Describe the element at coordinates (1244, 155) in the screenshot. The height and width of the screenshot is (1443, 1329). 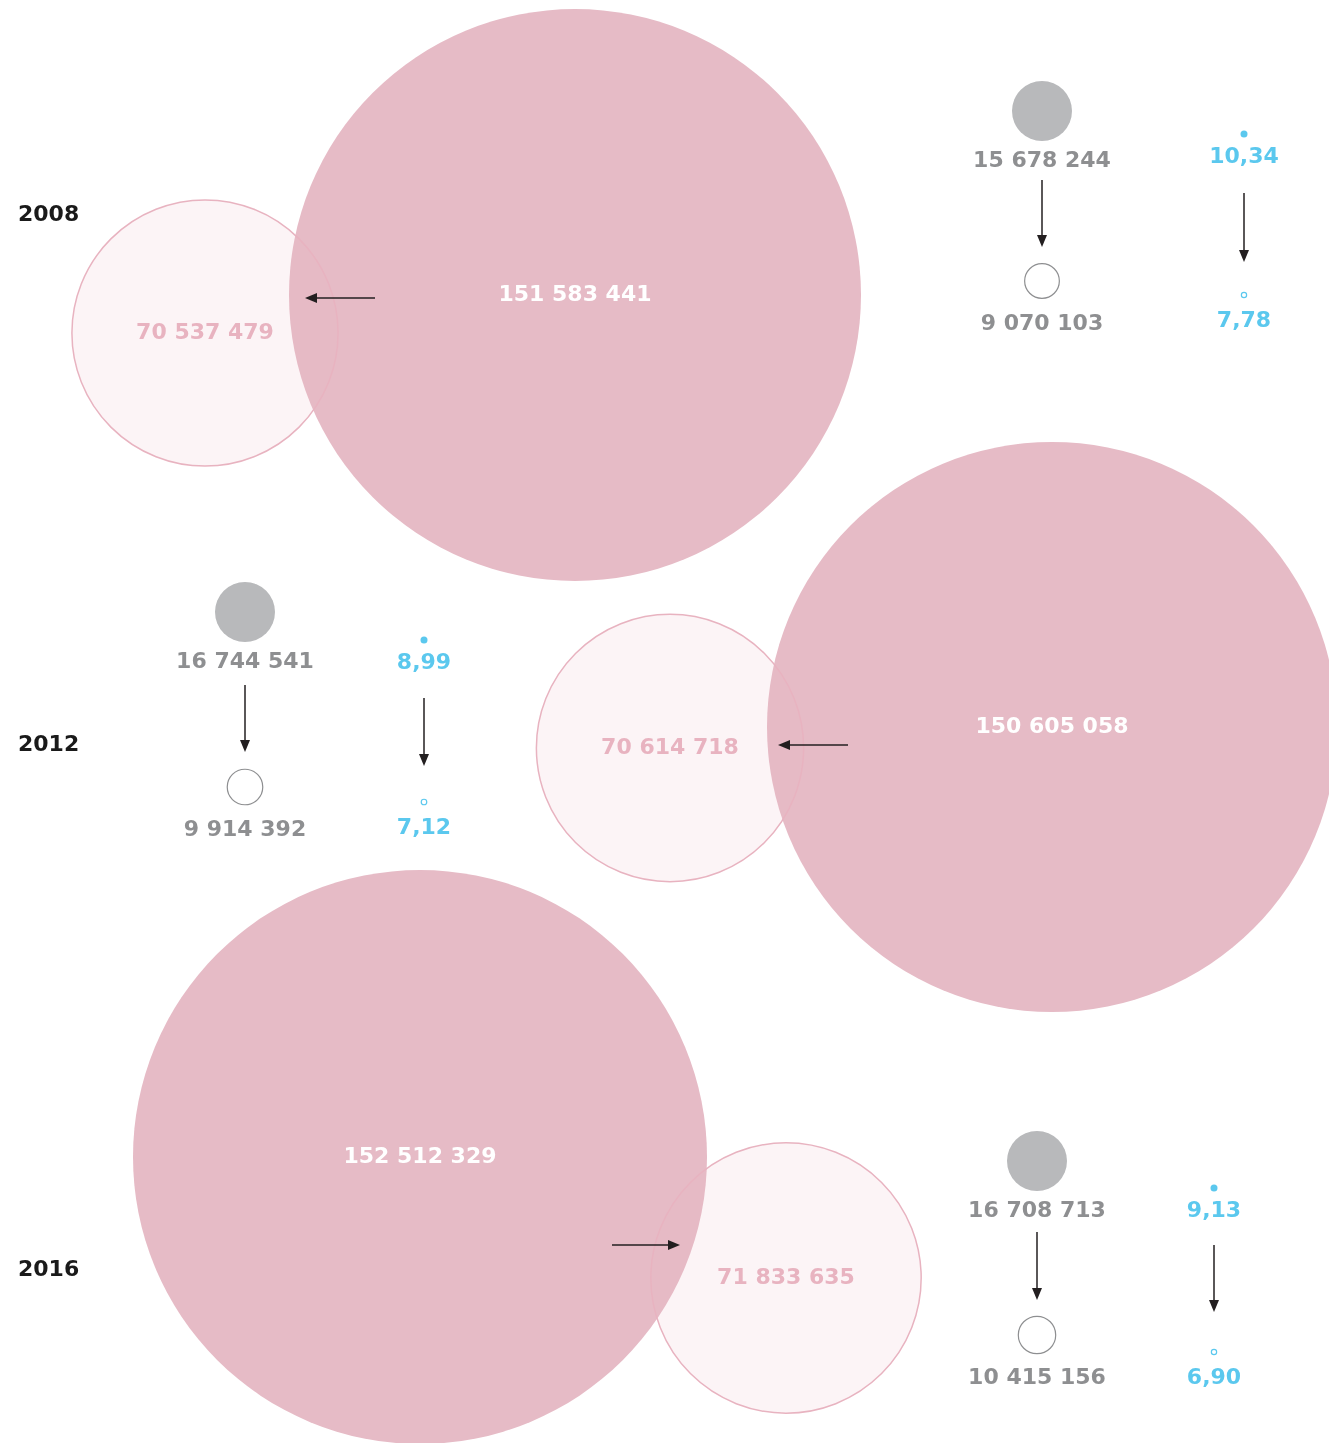
I see `data-label: 10,34` at that location.